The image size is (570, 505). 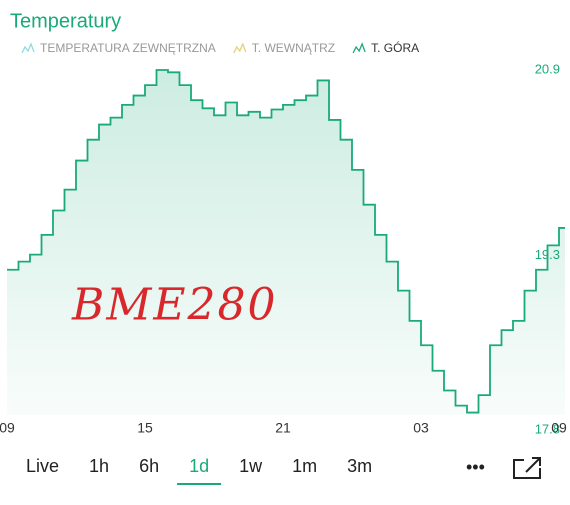 What do you see at coordinates (527, 468) in the screenshot?
I see `share-icon` at bounding box center [527, 468].